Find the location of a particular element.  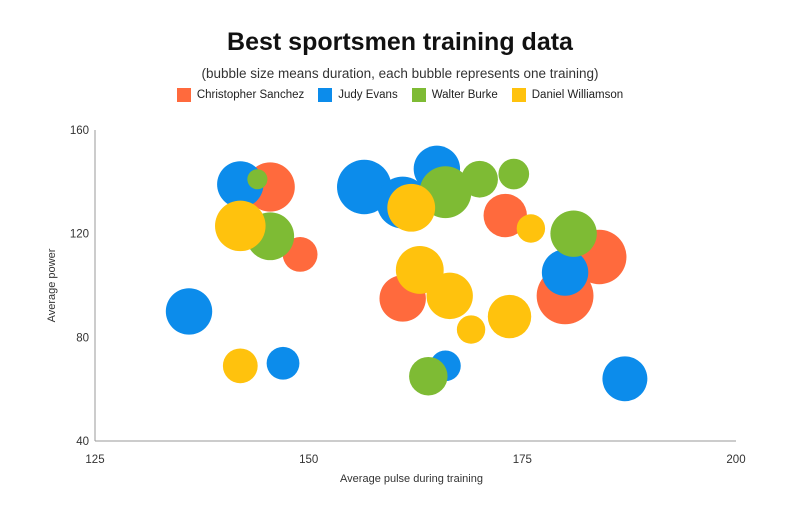

y-tick-label: 120 is located at coordinates (79, 235).